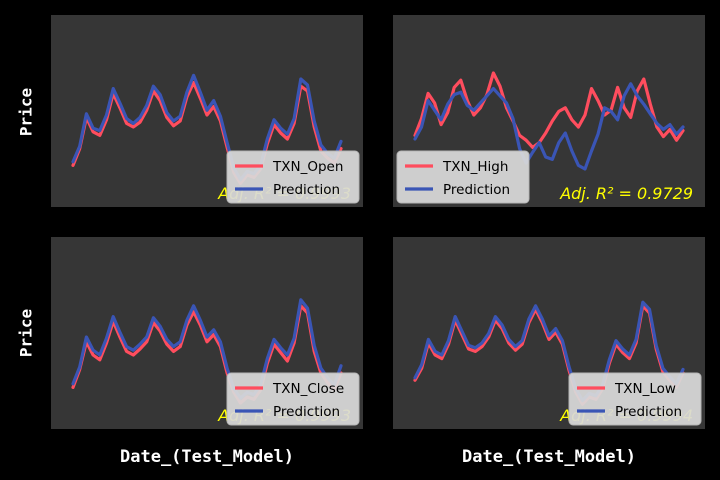 The image size is (720, 480). I want to click on legend: TXN_Open Prediction, so click(293, 177).